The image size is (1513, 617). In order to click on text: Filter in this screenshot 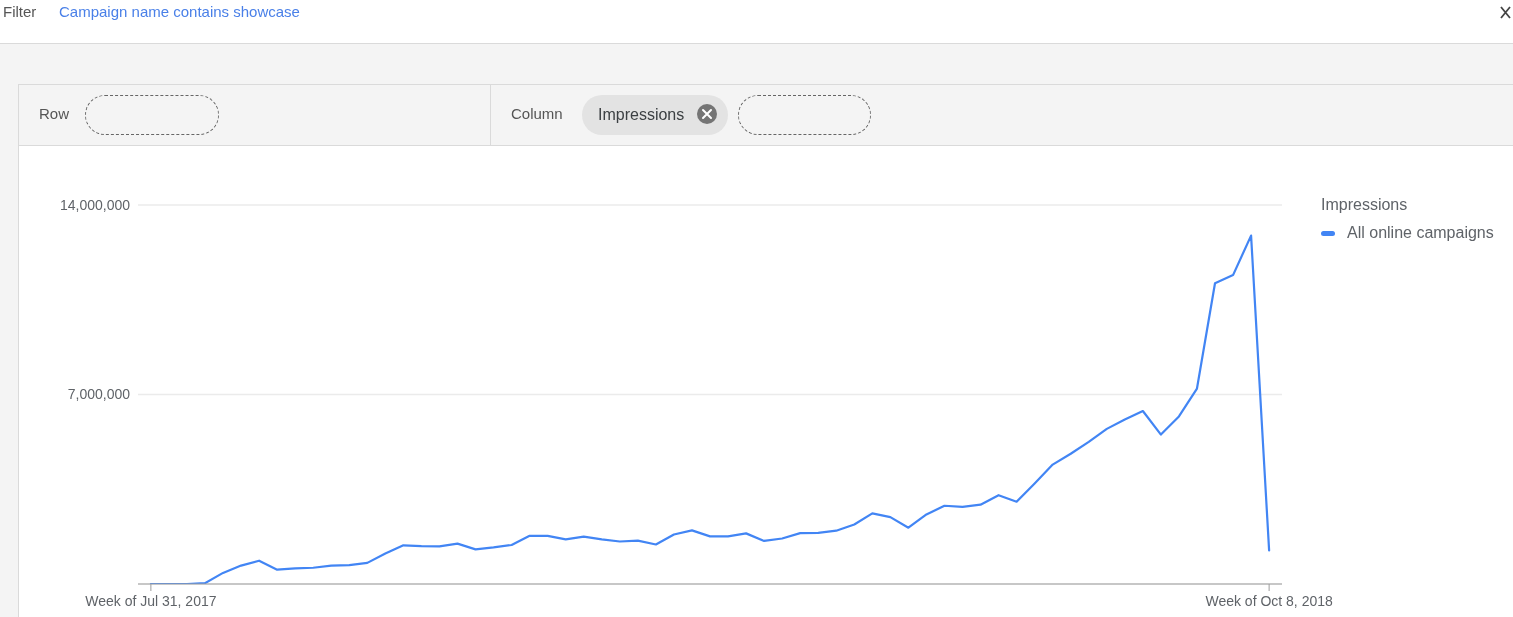, I will do `click(20, 12)`.